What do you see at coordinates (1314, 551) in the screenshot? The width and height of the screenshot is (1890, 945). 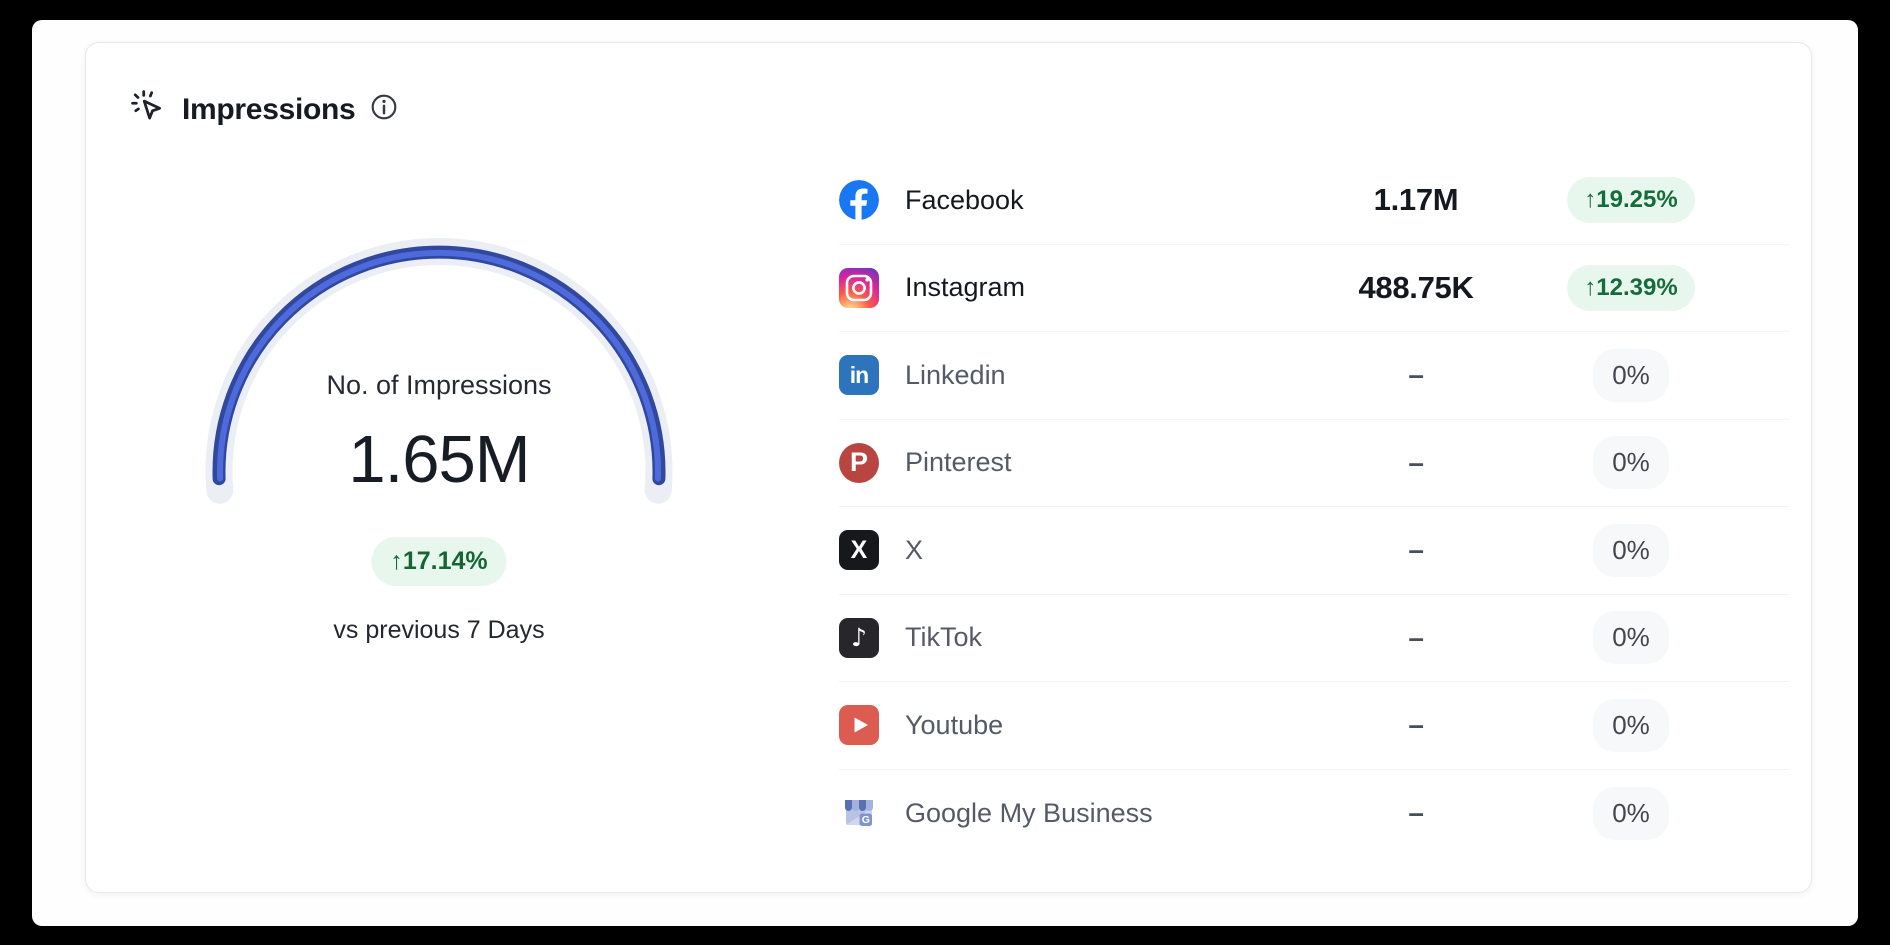 I see `platform-row: X X – 0%` at bounding box center [1314, 551].